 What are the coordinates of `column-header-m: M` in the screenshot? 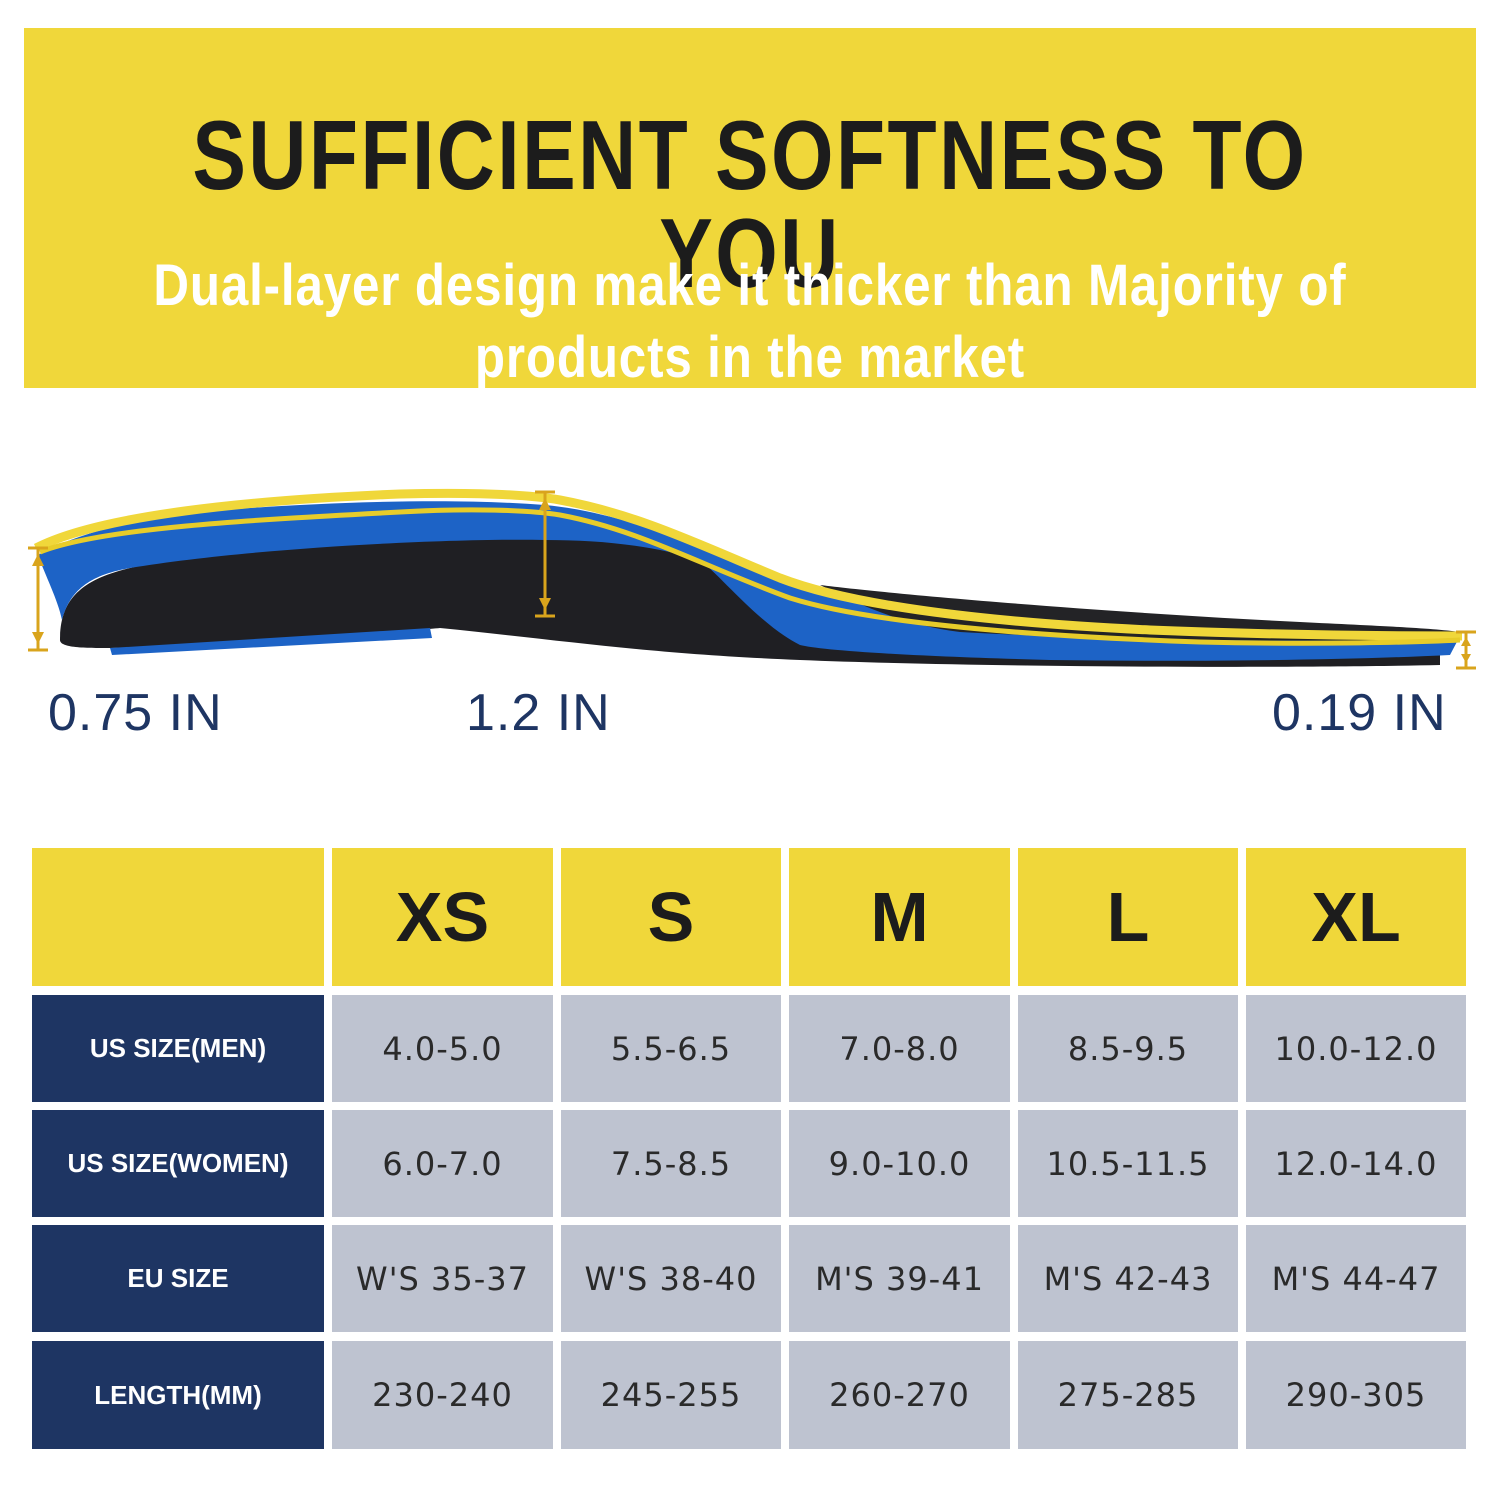 It's located at (899, 917).